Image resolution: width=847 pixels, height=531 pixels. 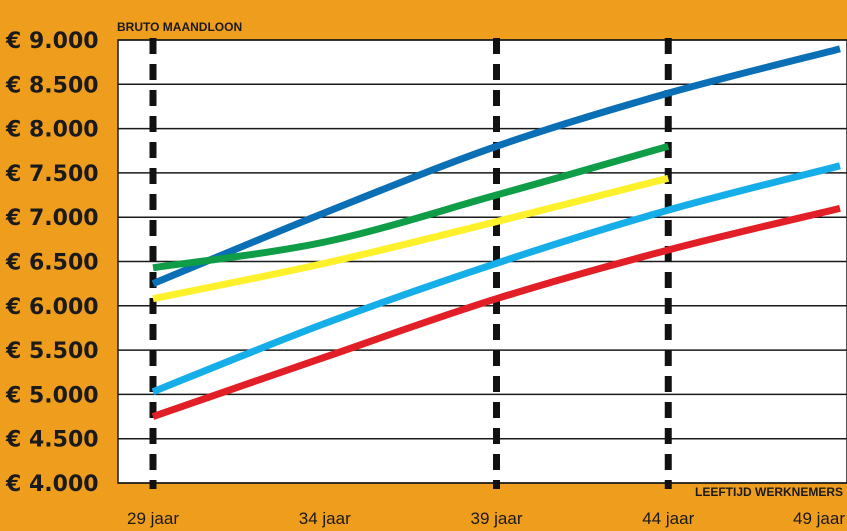 I want to click on y-tick-label: € 6.000, so click(x=52, y=307).